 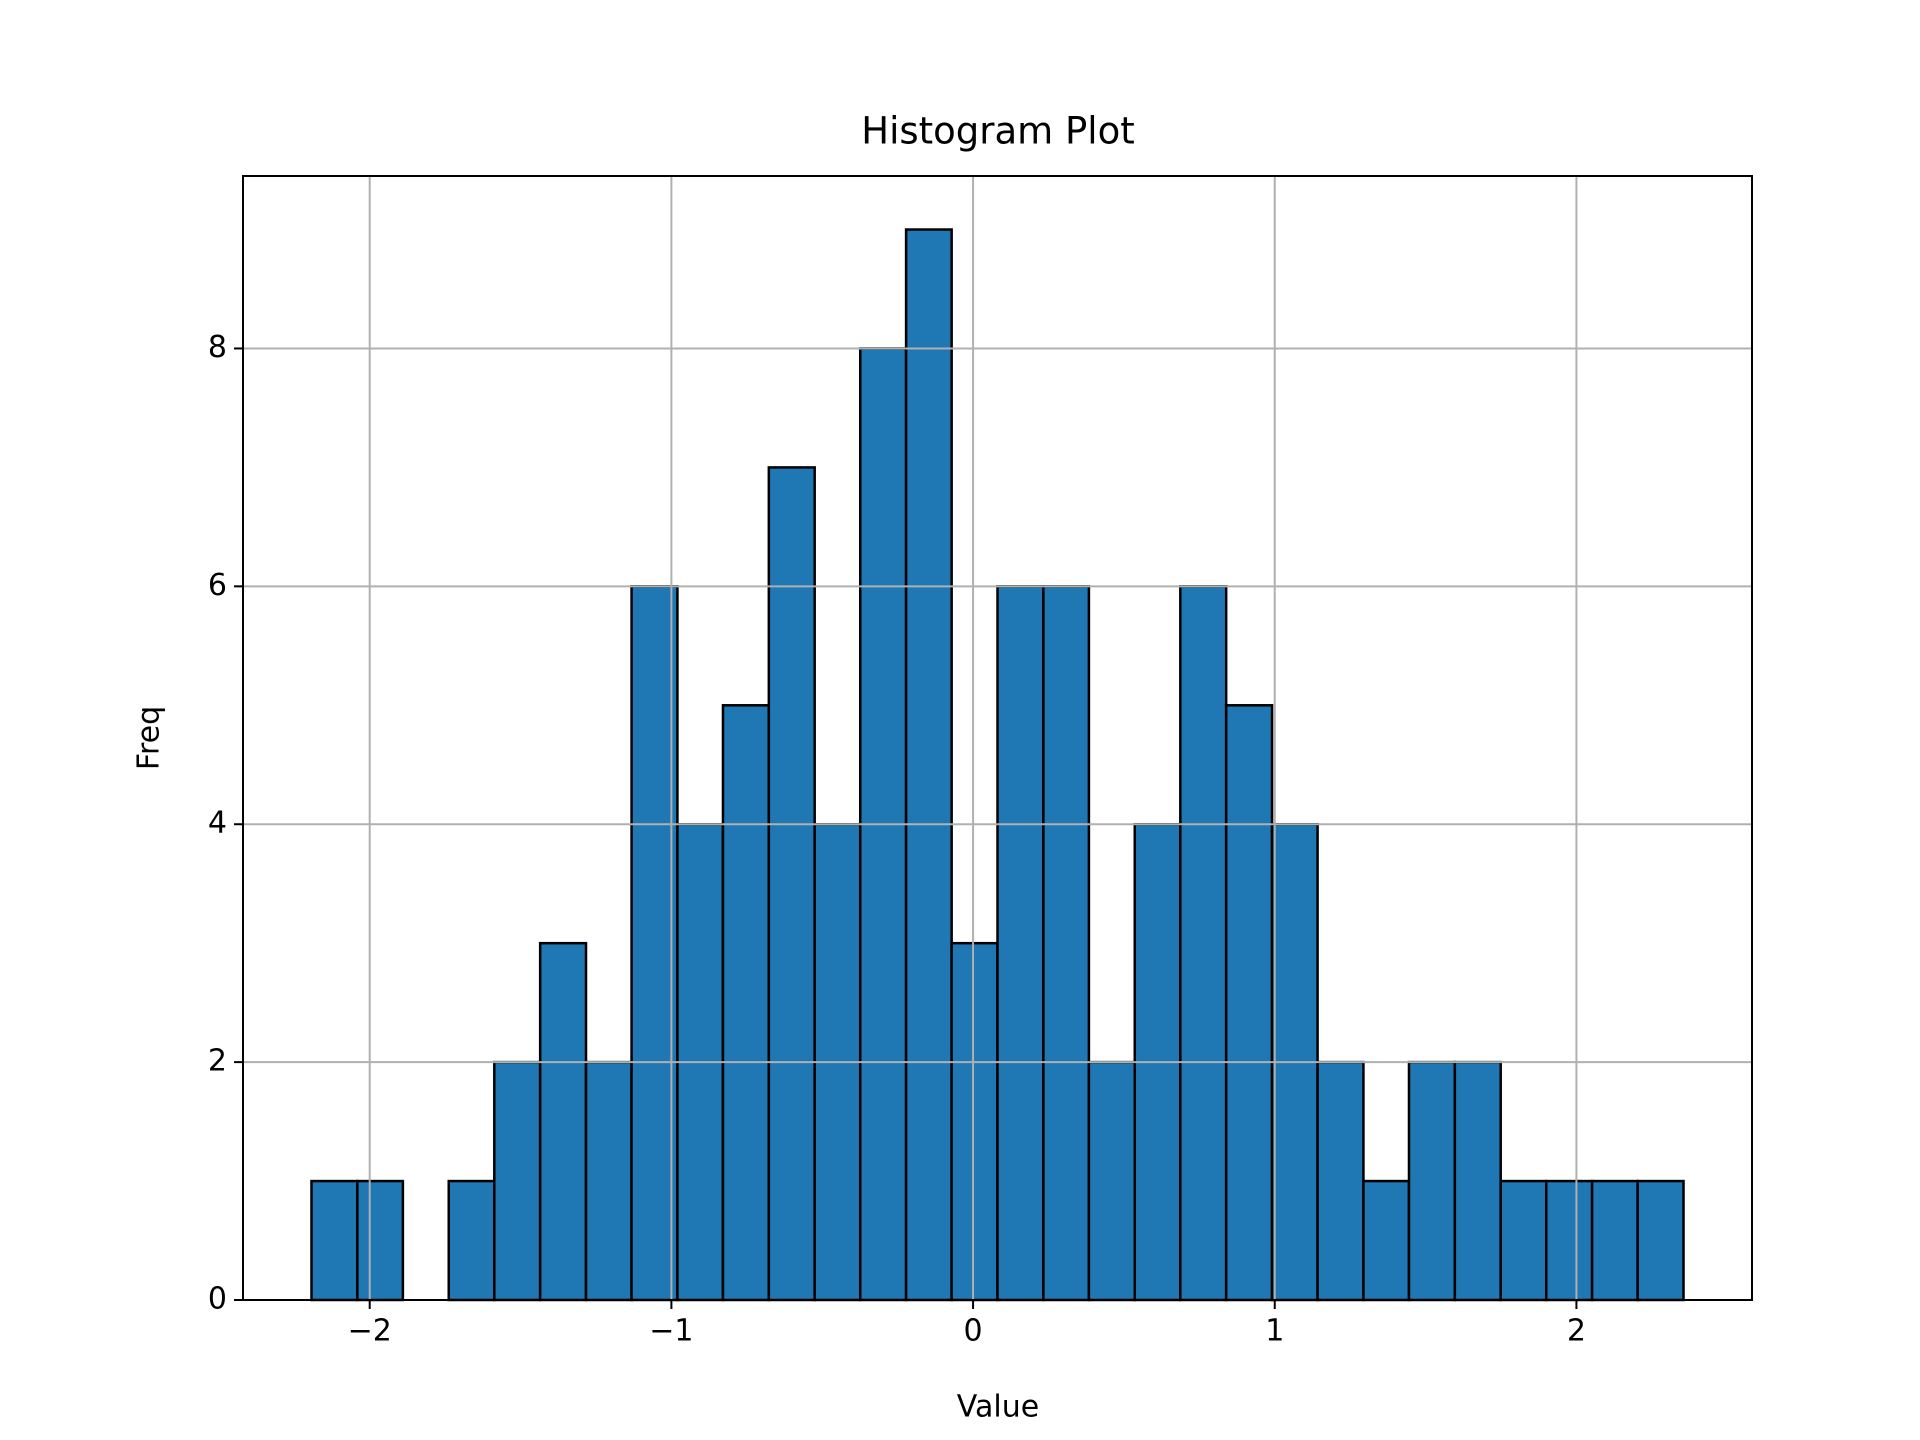 I want to click on x-tick-label: −1, so click(x=671, y=1331).